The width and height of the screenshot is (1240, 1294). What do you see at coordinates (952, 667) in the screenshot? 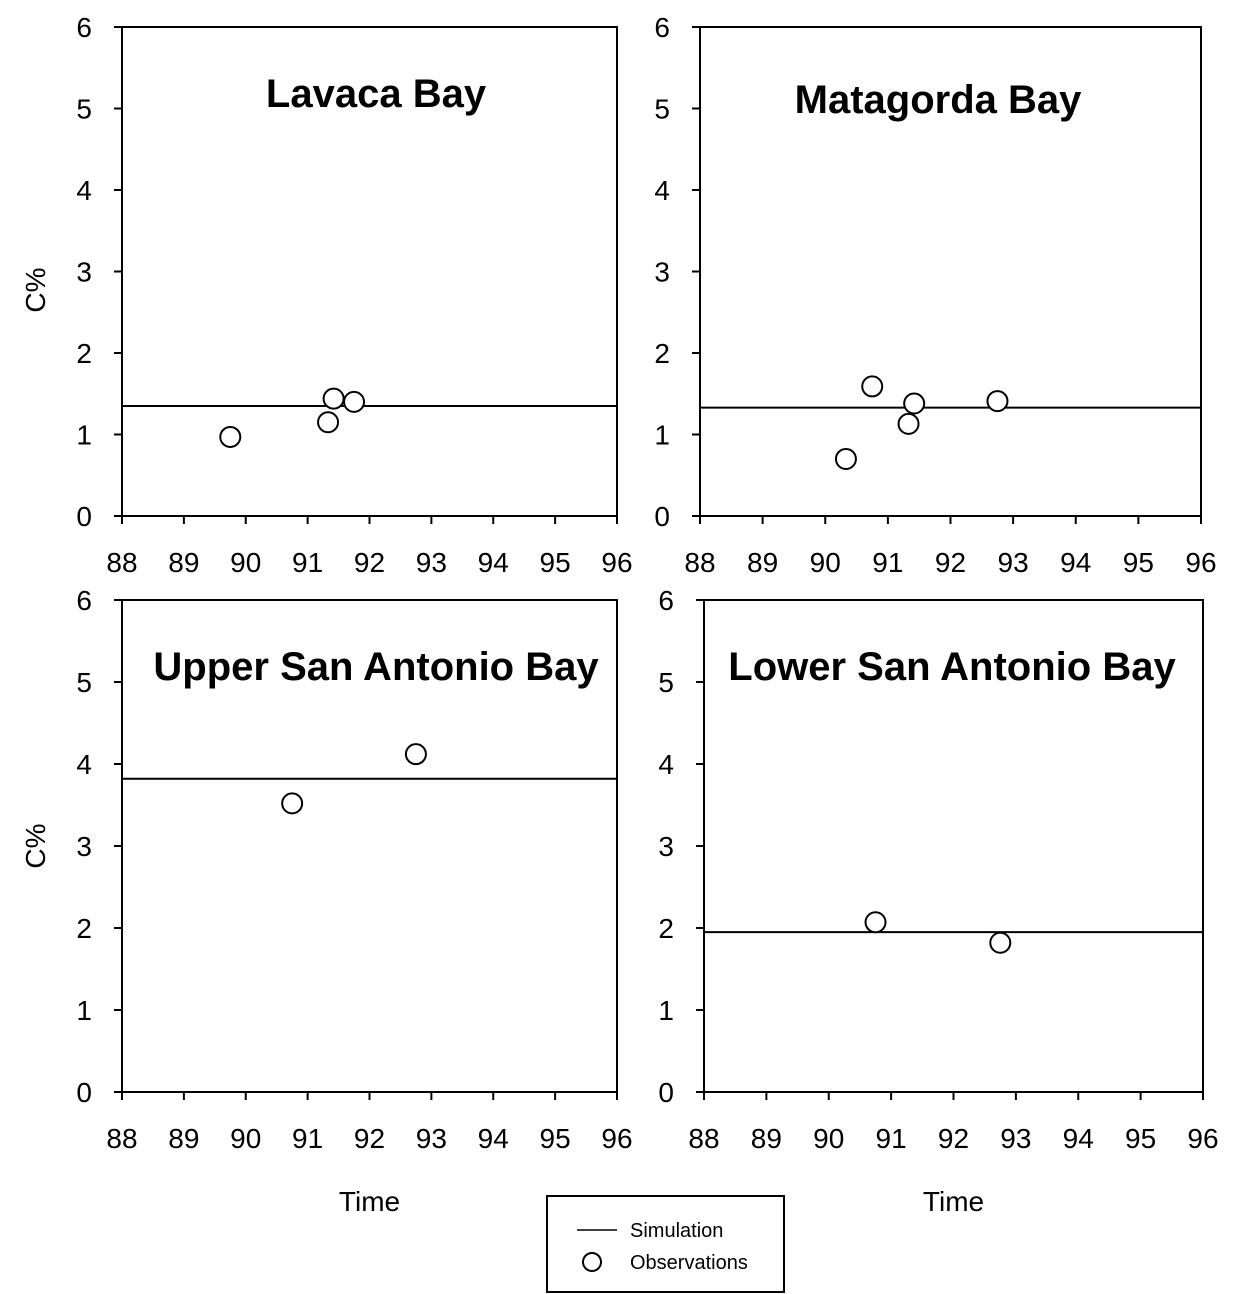
I see `panel-title: Lower San Antonio Bay` at bounding box center [952, 667].